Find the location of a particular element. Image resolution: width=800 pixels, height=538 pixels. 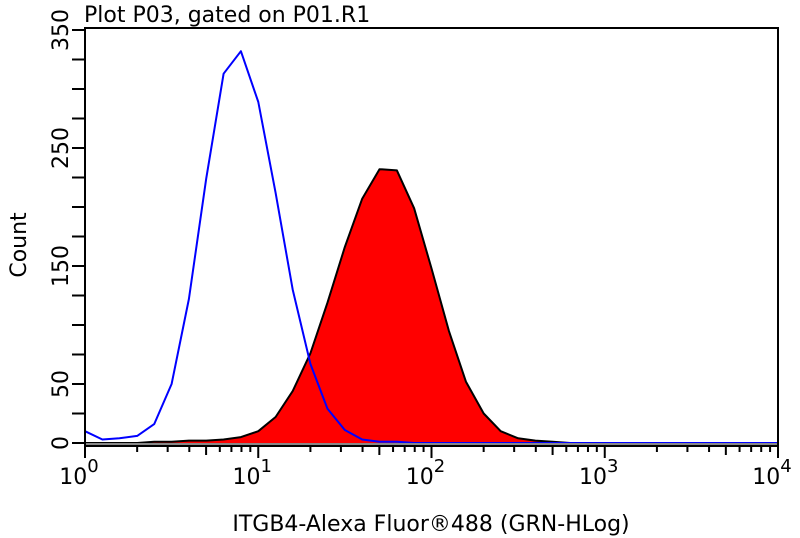

y-tick-label: 50 is located at coordinates (61, 384).